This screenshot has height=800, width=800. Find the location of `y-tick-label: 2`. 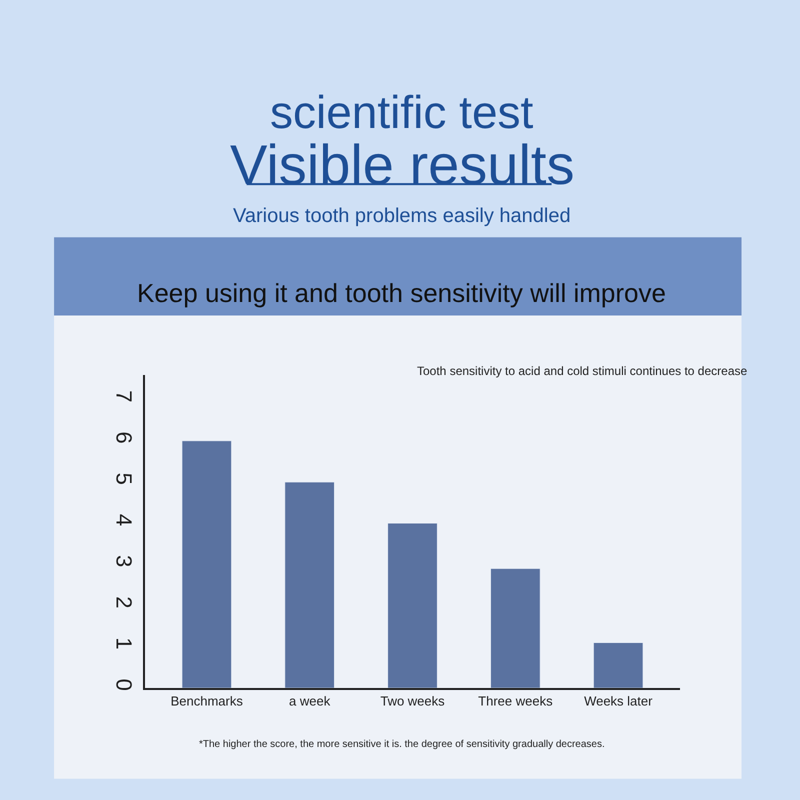

y-tick-label: 2 is located at coordinates (124, 602).